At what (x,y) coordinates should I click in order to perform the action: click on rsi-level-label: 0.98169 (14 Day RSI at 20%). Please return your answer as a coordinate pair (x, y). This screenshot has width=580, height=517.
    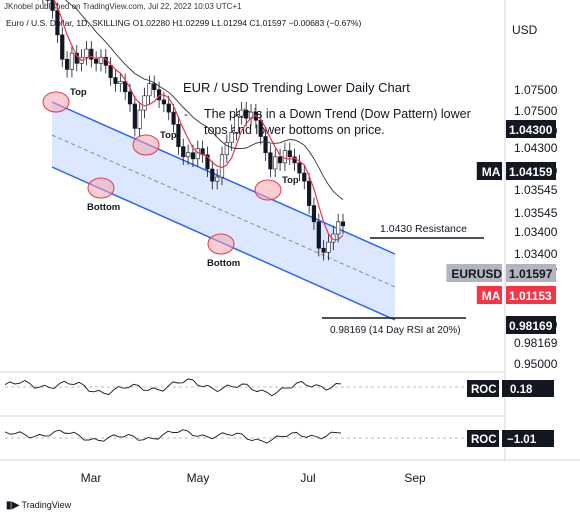
    Looking at the image, I should click on (395, 330).